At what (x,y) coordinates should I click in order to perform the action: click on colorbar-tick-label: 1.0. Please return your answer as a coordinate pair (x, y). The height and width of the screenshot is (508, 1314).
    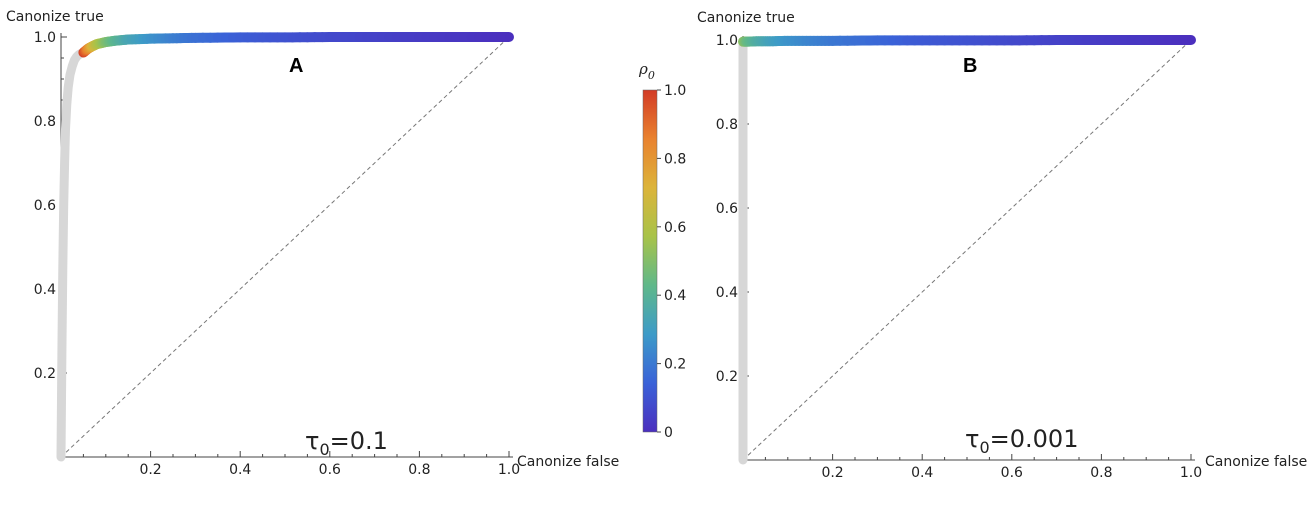
    Looking at the image, I should click on (675, 91).